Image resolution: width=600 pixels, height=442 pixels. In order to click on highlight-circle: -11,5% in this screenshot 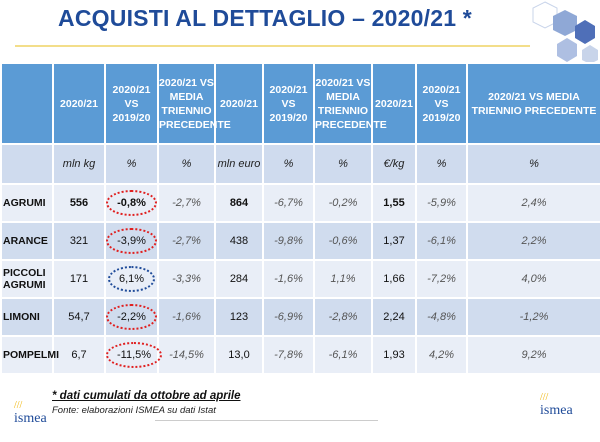, I will do `click(134, 355)`.